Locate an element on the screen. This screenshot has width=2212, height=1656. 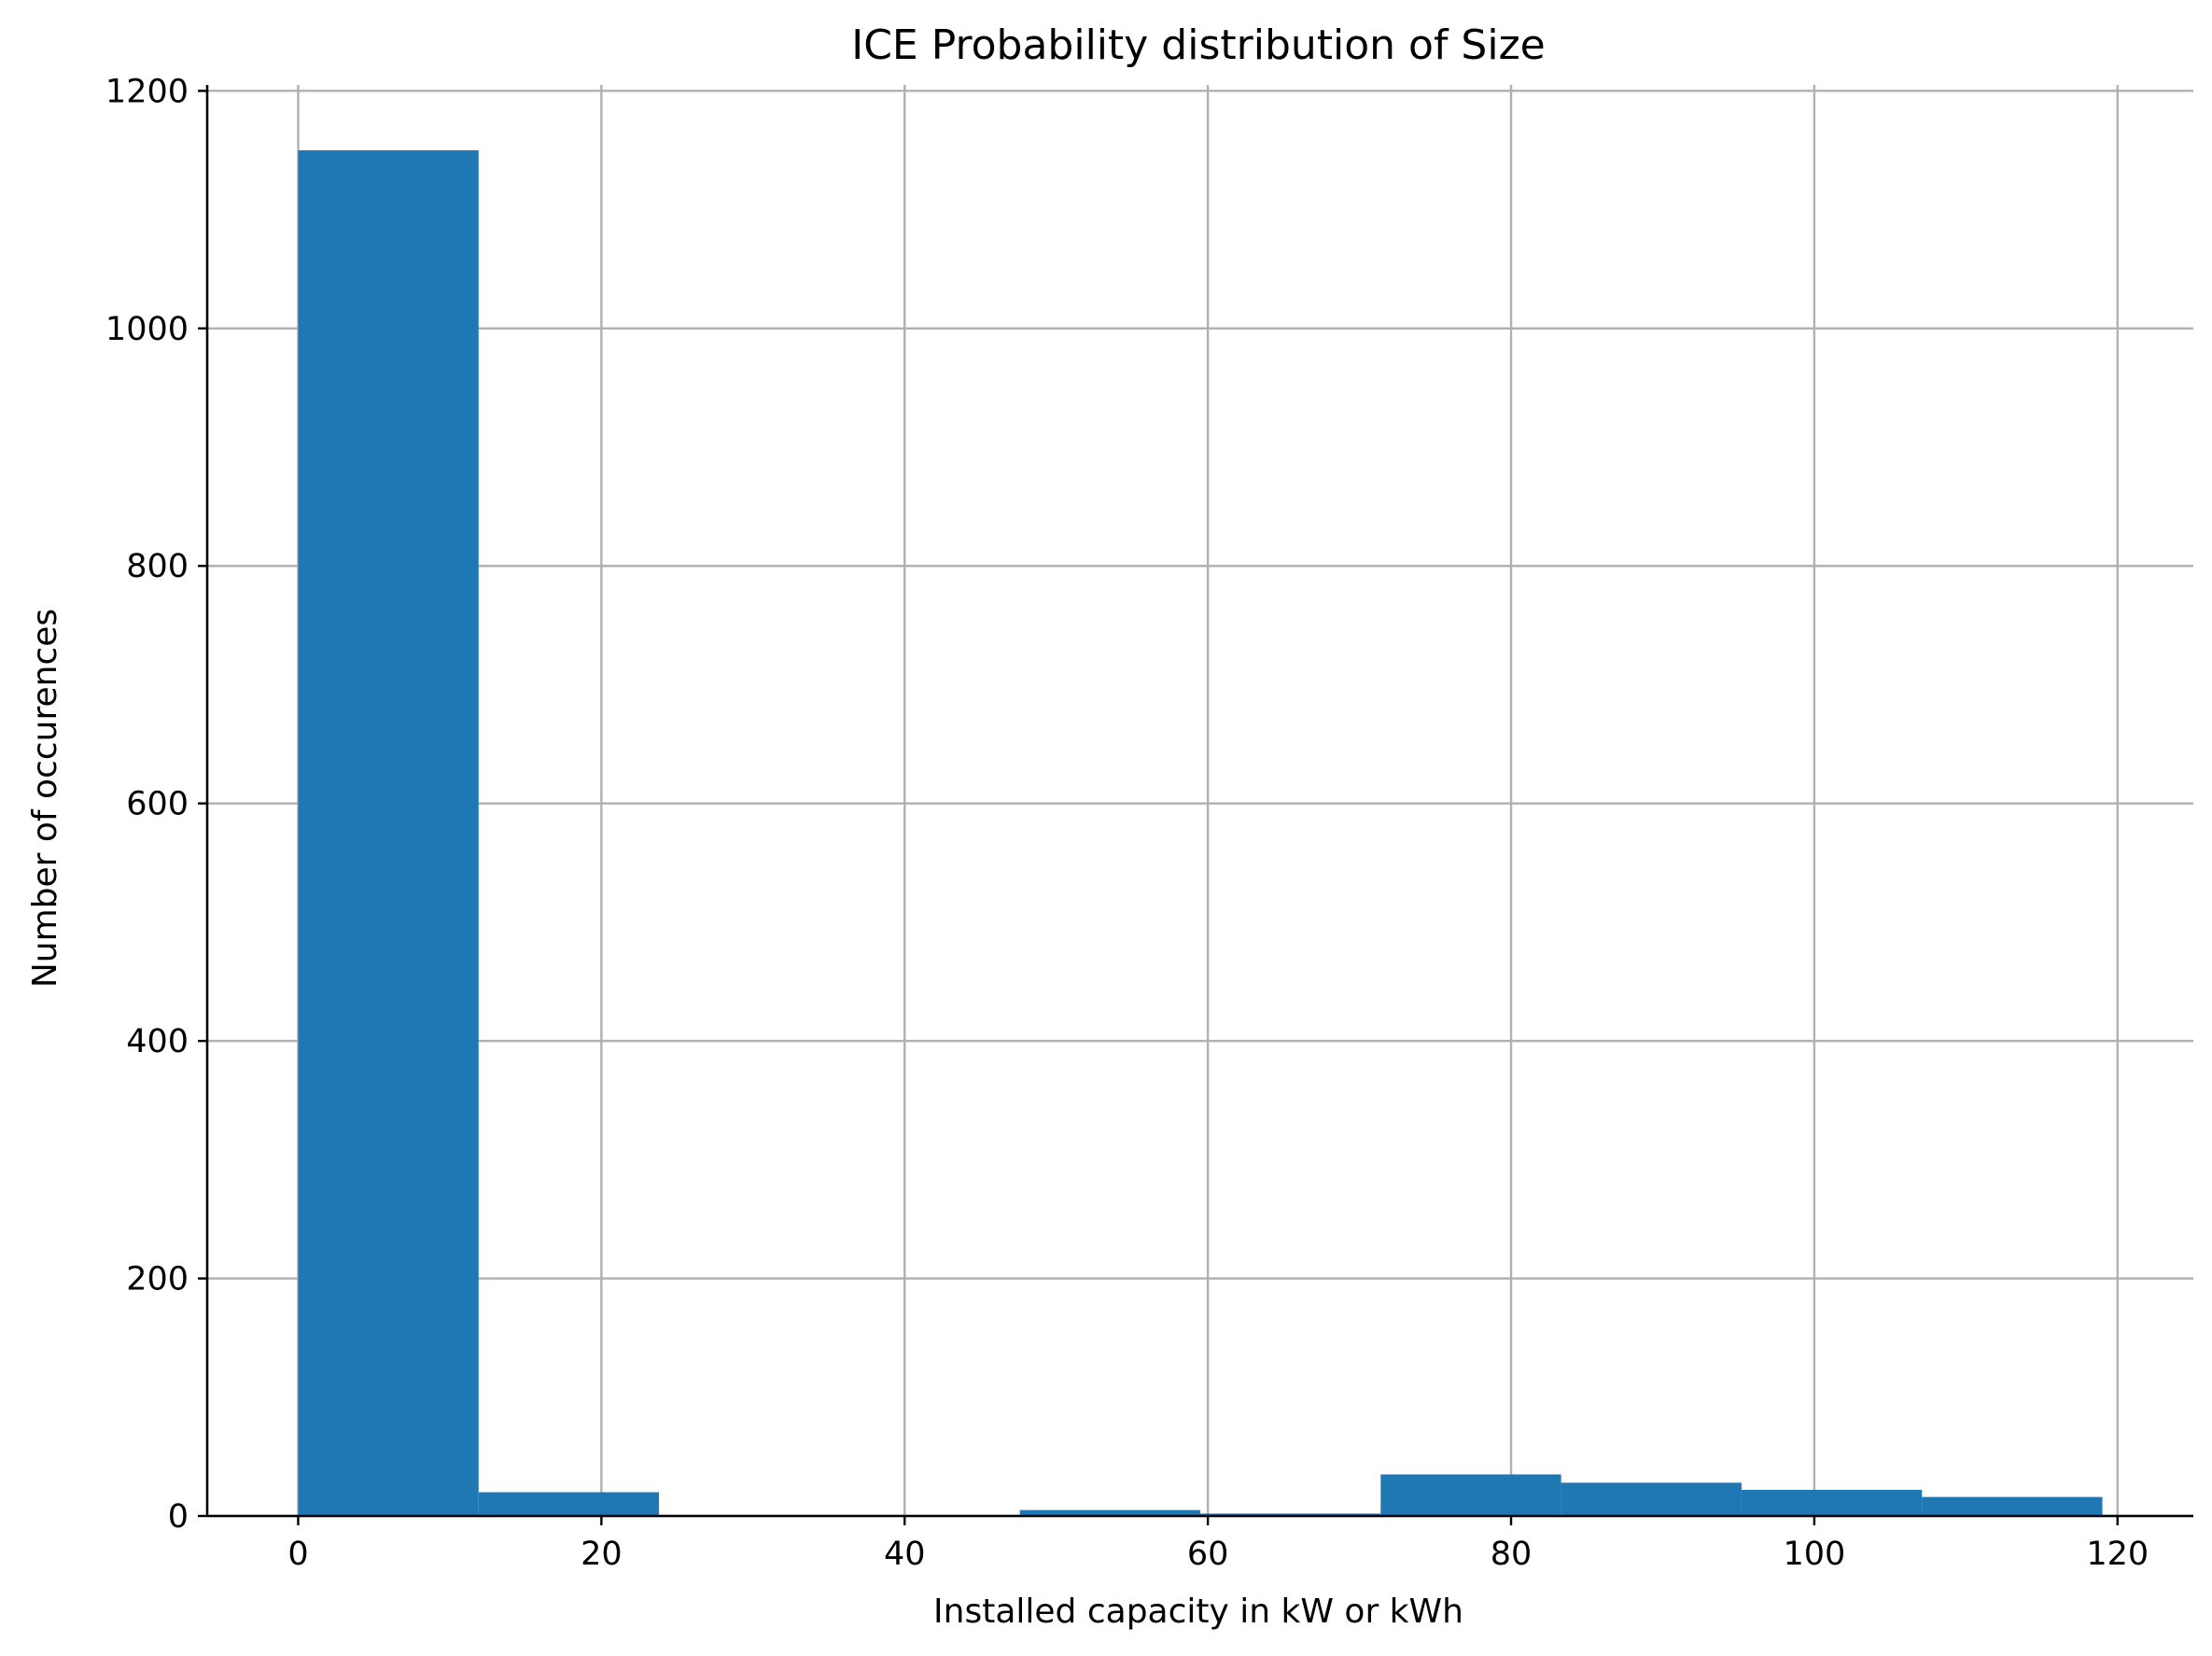
y-tick-label: 0 is located at coordinates (178, 1517).